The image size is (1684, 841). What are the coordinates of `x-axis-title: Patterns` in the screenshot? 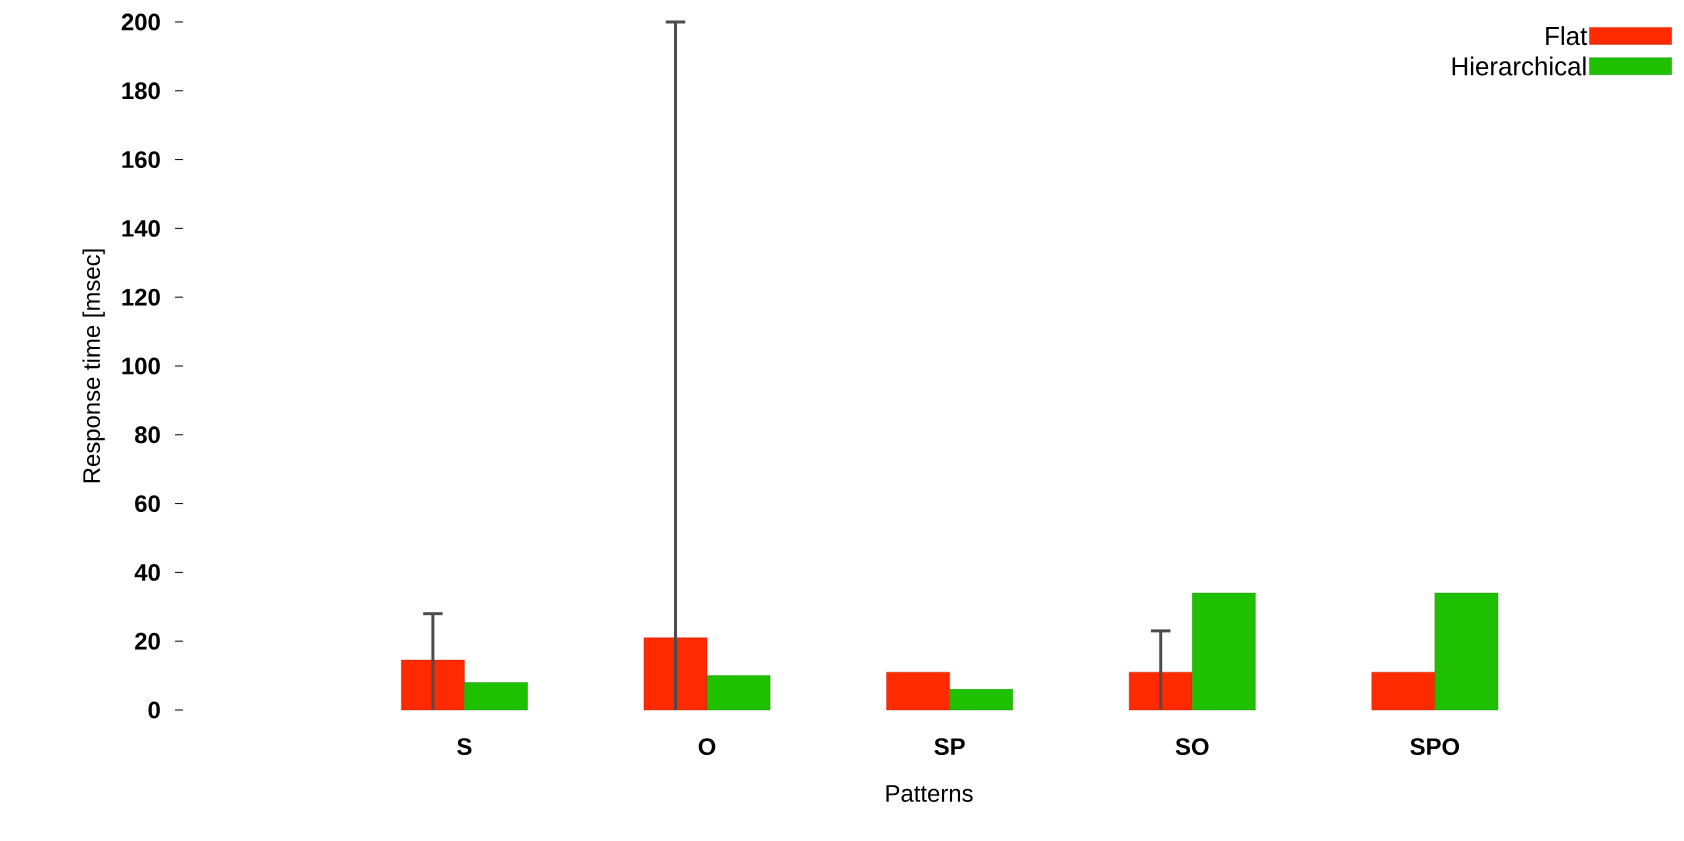 It's located at (929, 793).